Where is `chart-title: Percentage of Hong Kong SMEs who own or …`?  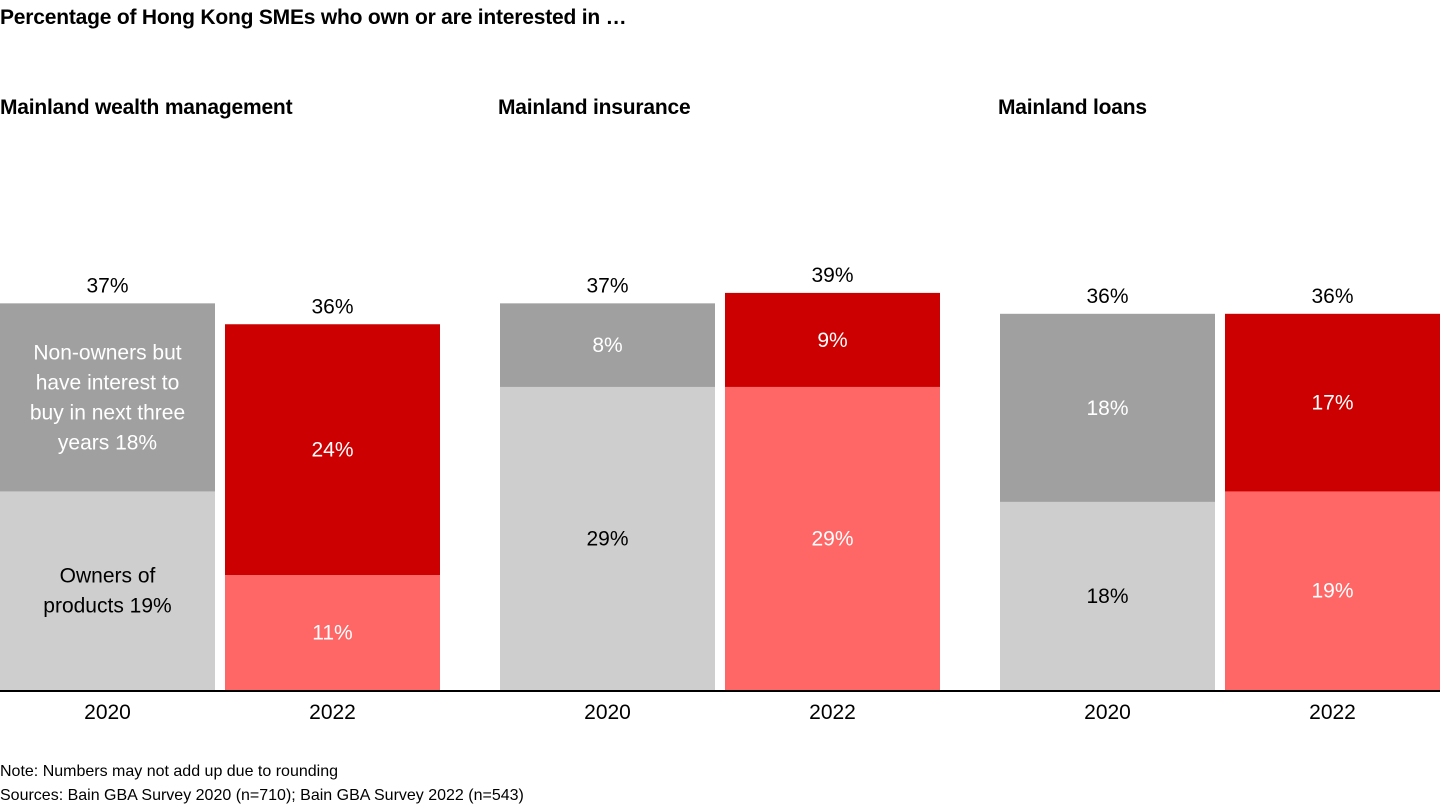 chart-title: Percentage of Hong Kong SMEs who own or … is located at coordinates (313, 17).